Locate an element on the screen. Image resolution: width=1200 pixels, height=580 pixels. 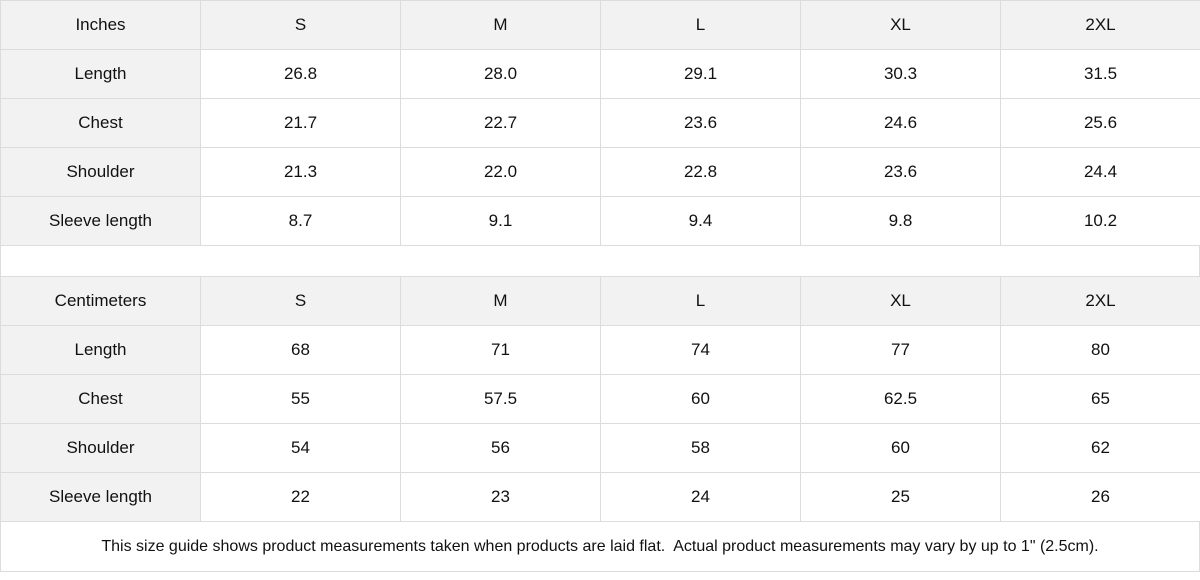
measurement-value: 65 is located at coordinates (1100, 399).